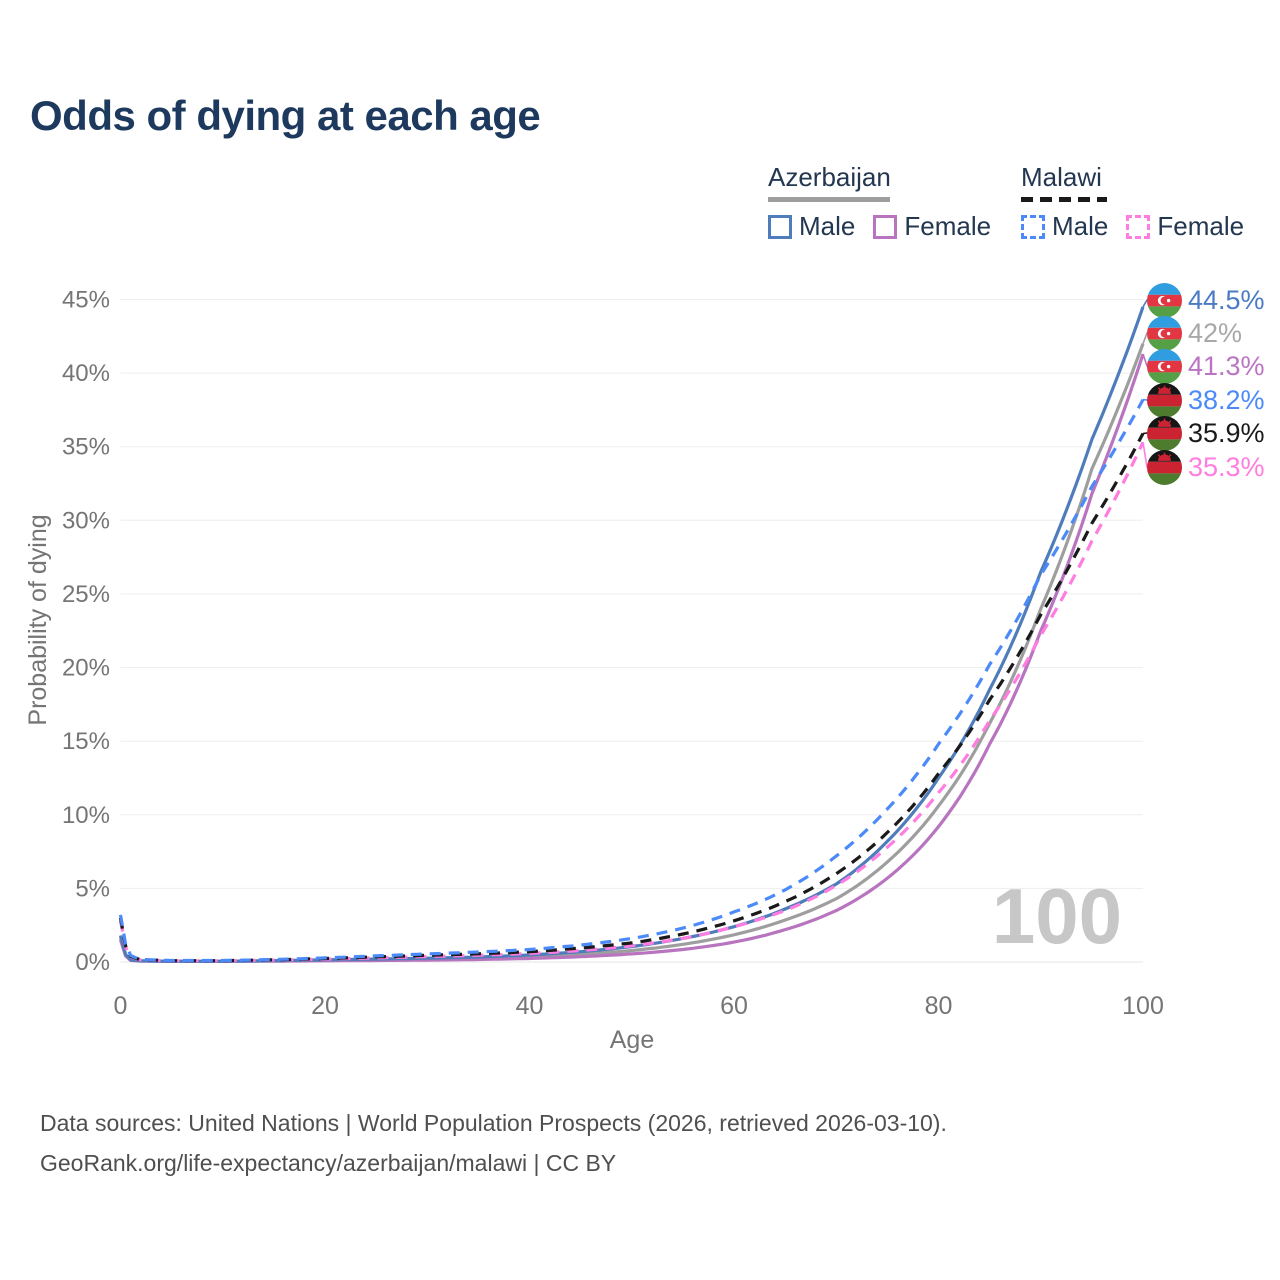  I want to click on legend-swatch-azerbaijan-male, so click(780, 226).